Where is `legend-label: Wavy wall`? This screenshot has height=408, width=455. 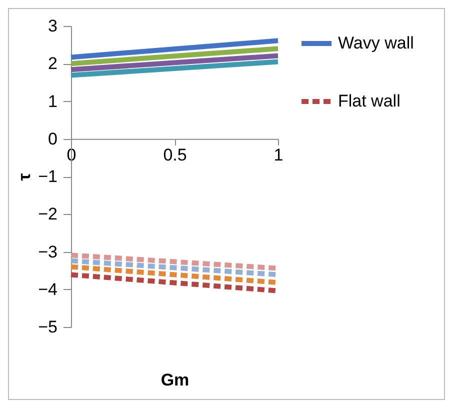
legend-label: Wavy wall is located at coordinates (376, 43).